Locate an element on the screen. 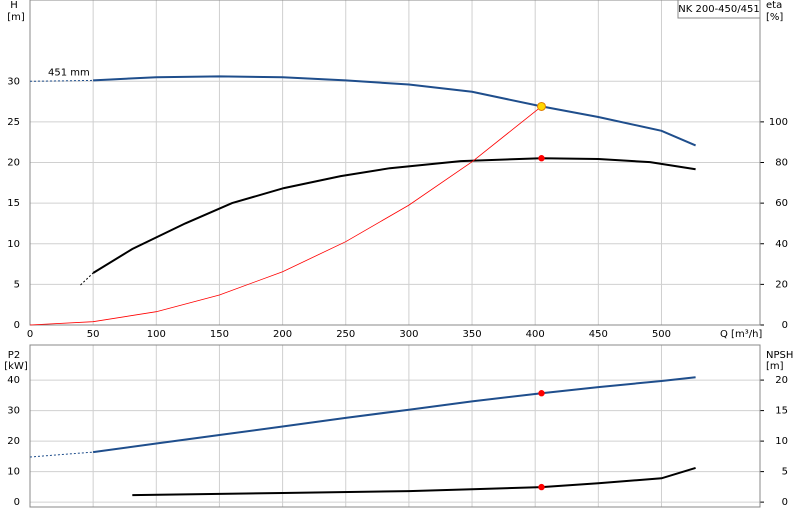  y2-tick-label: 10 is located at coordinates (781, 441).